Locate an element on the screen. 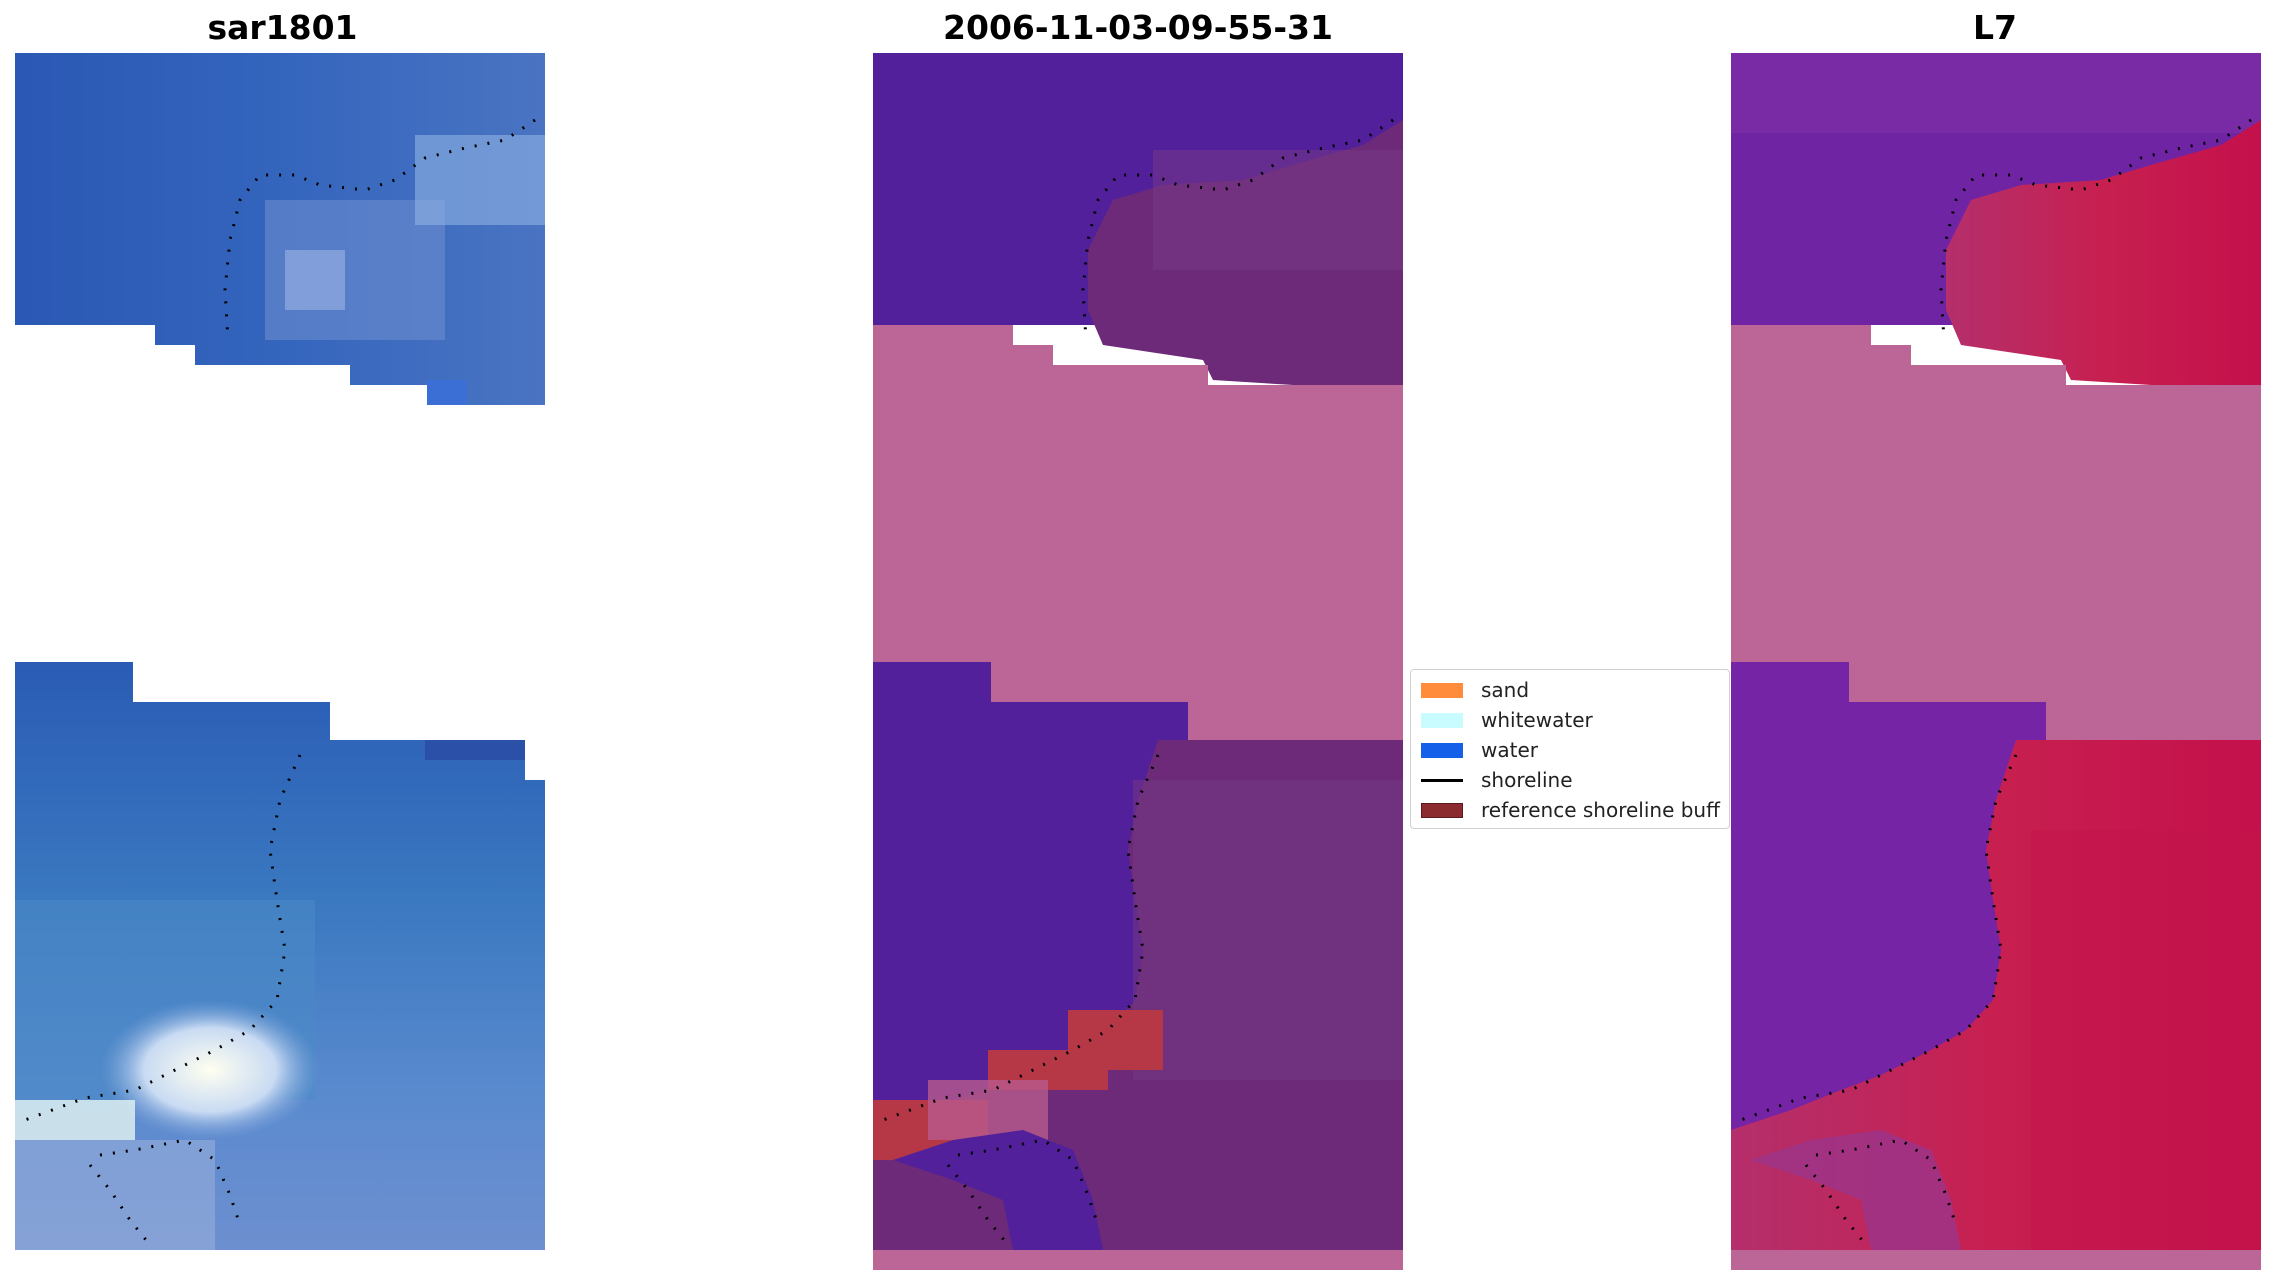 Image resolution: width=2274 pixels, height=1283 pixels. right-panel-title: L7 is located at coordinates (1995, 27).